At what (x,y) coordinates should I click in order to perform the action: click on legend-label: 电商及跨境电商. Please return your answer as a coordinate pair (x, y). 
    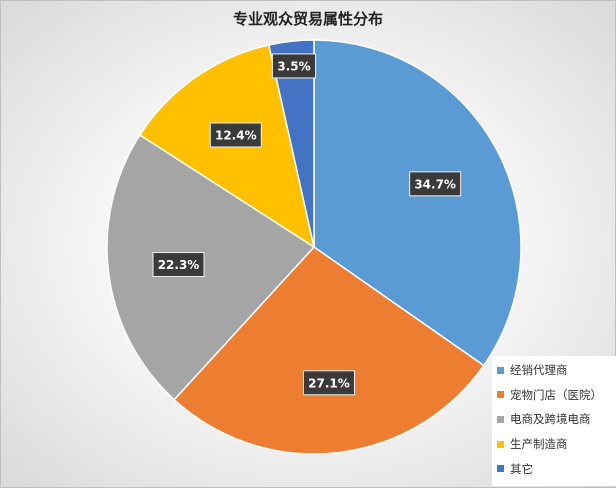
    Looking at the image, I should click on (550, 419).